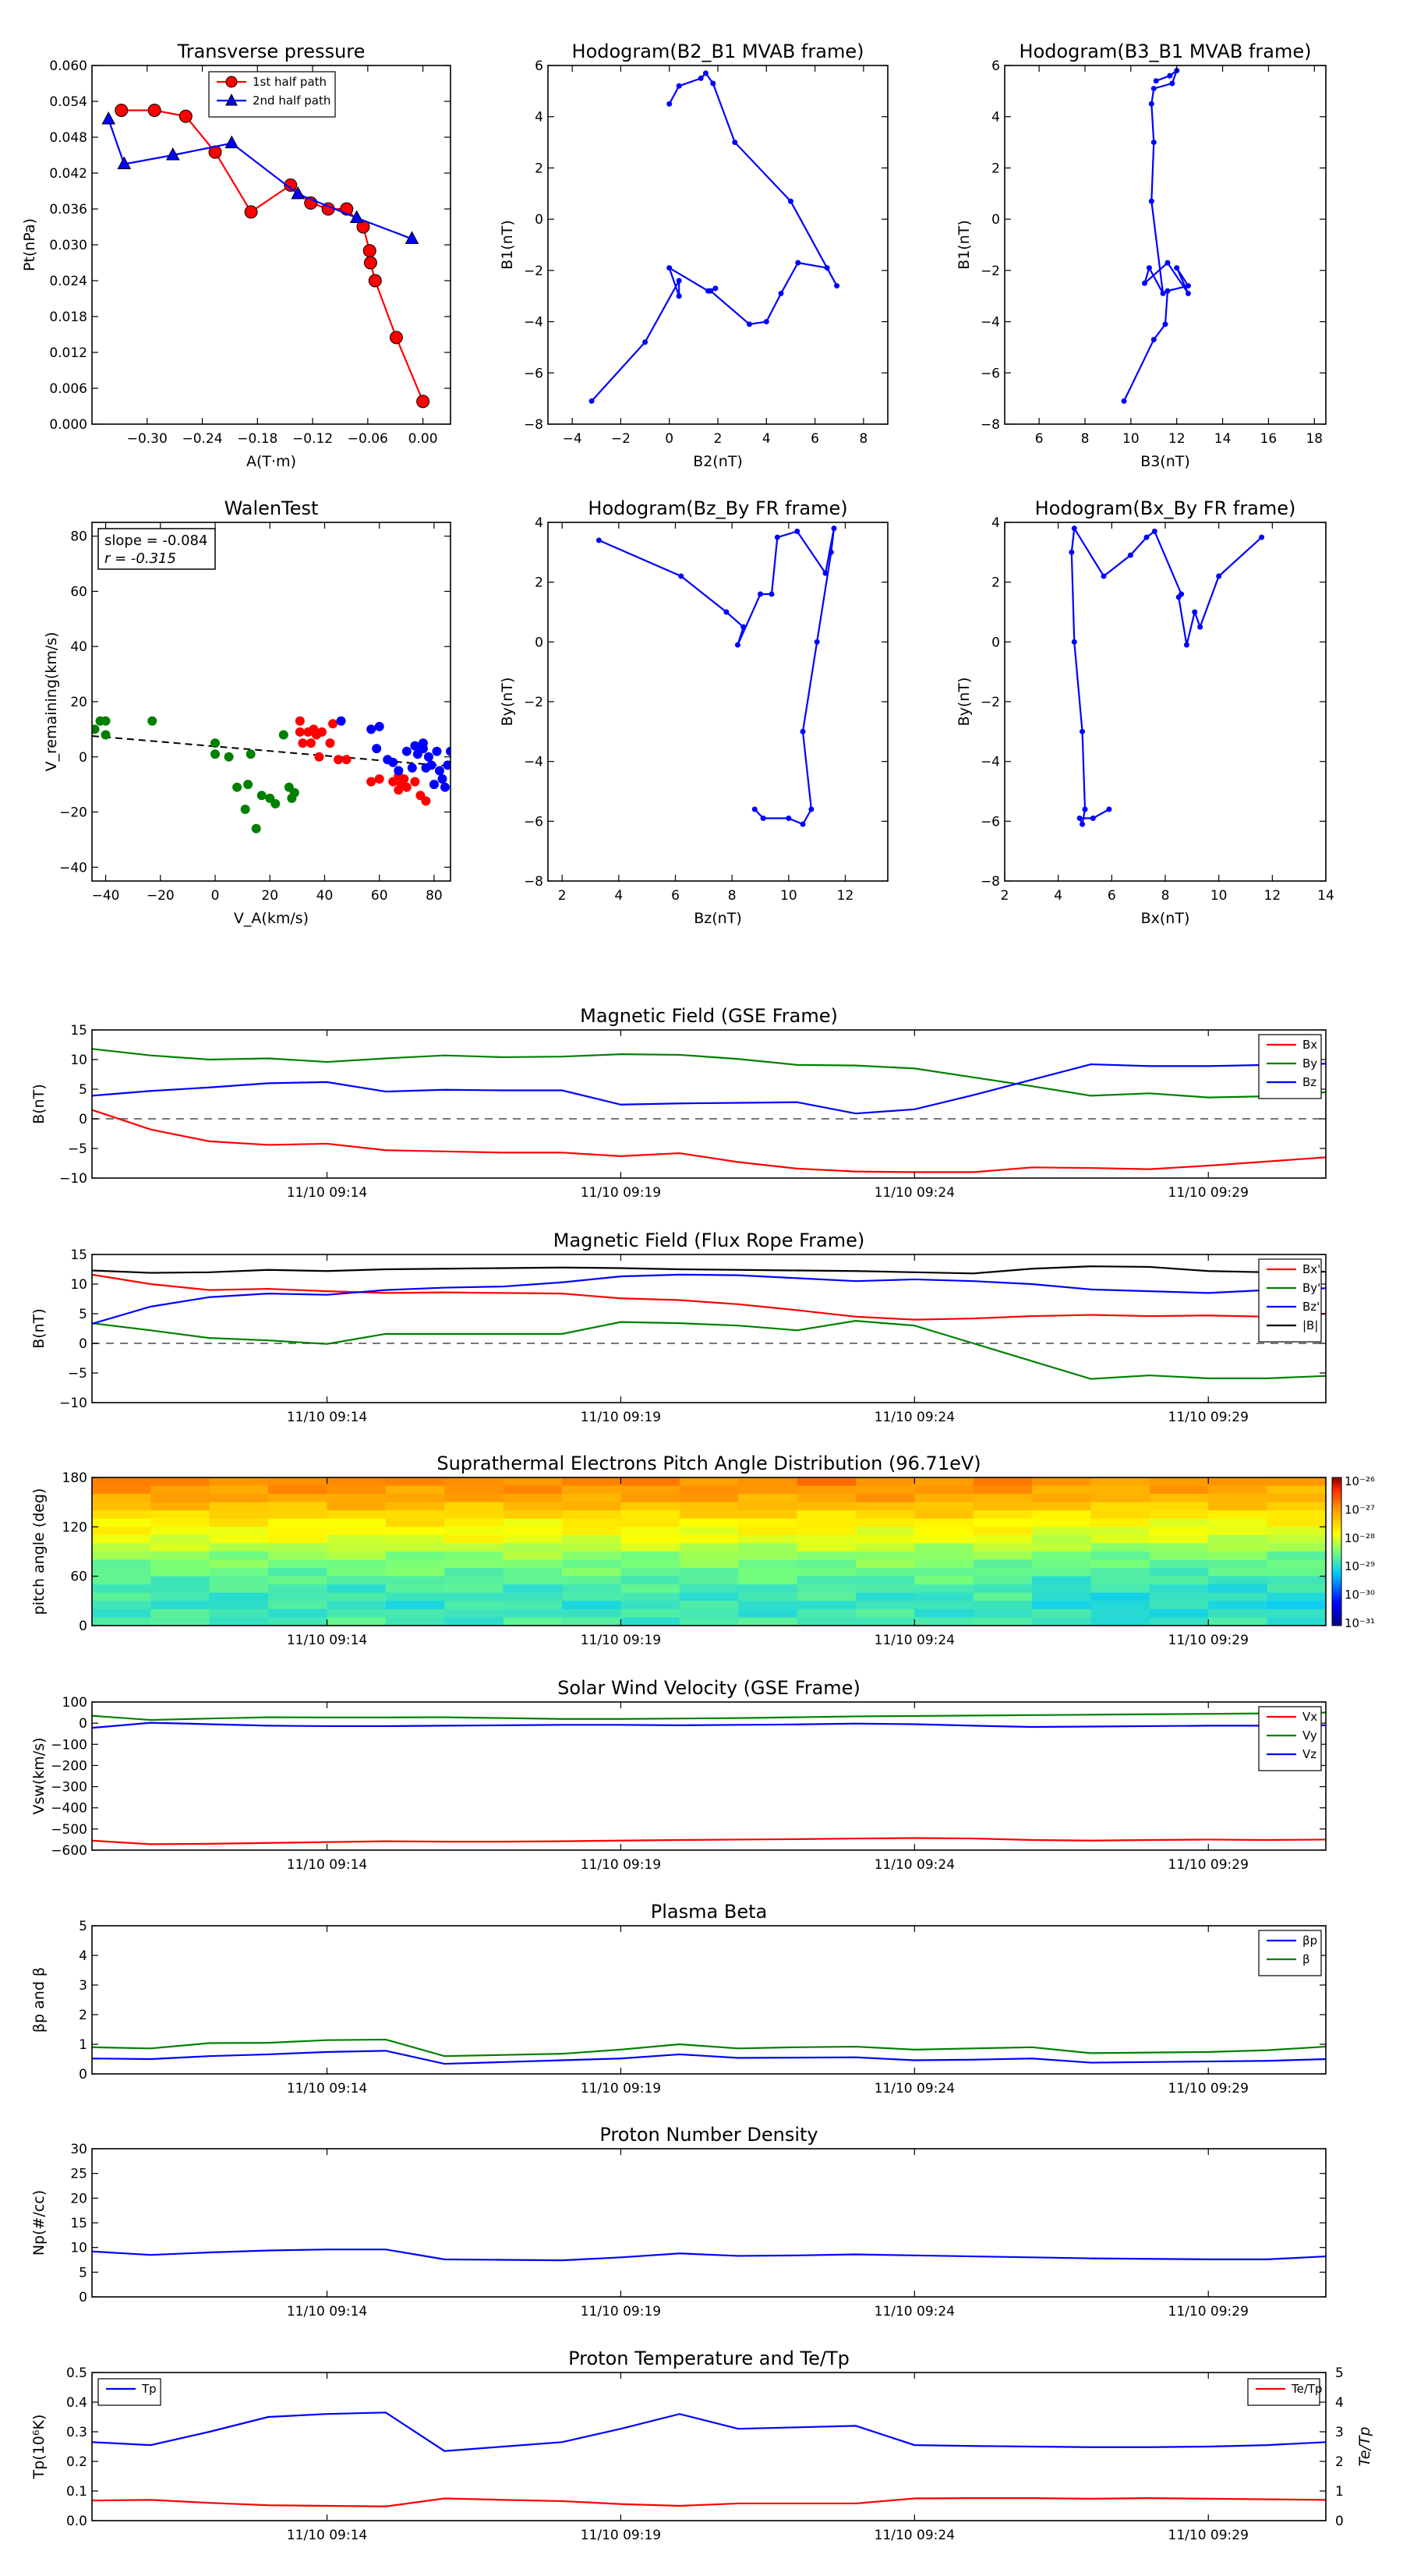  I want to click on x-axis-label: Bz(nT), so click(717, 918).